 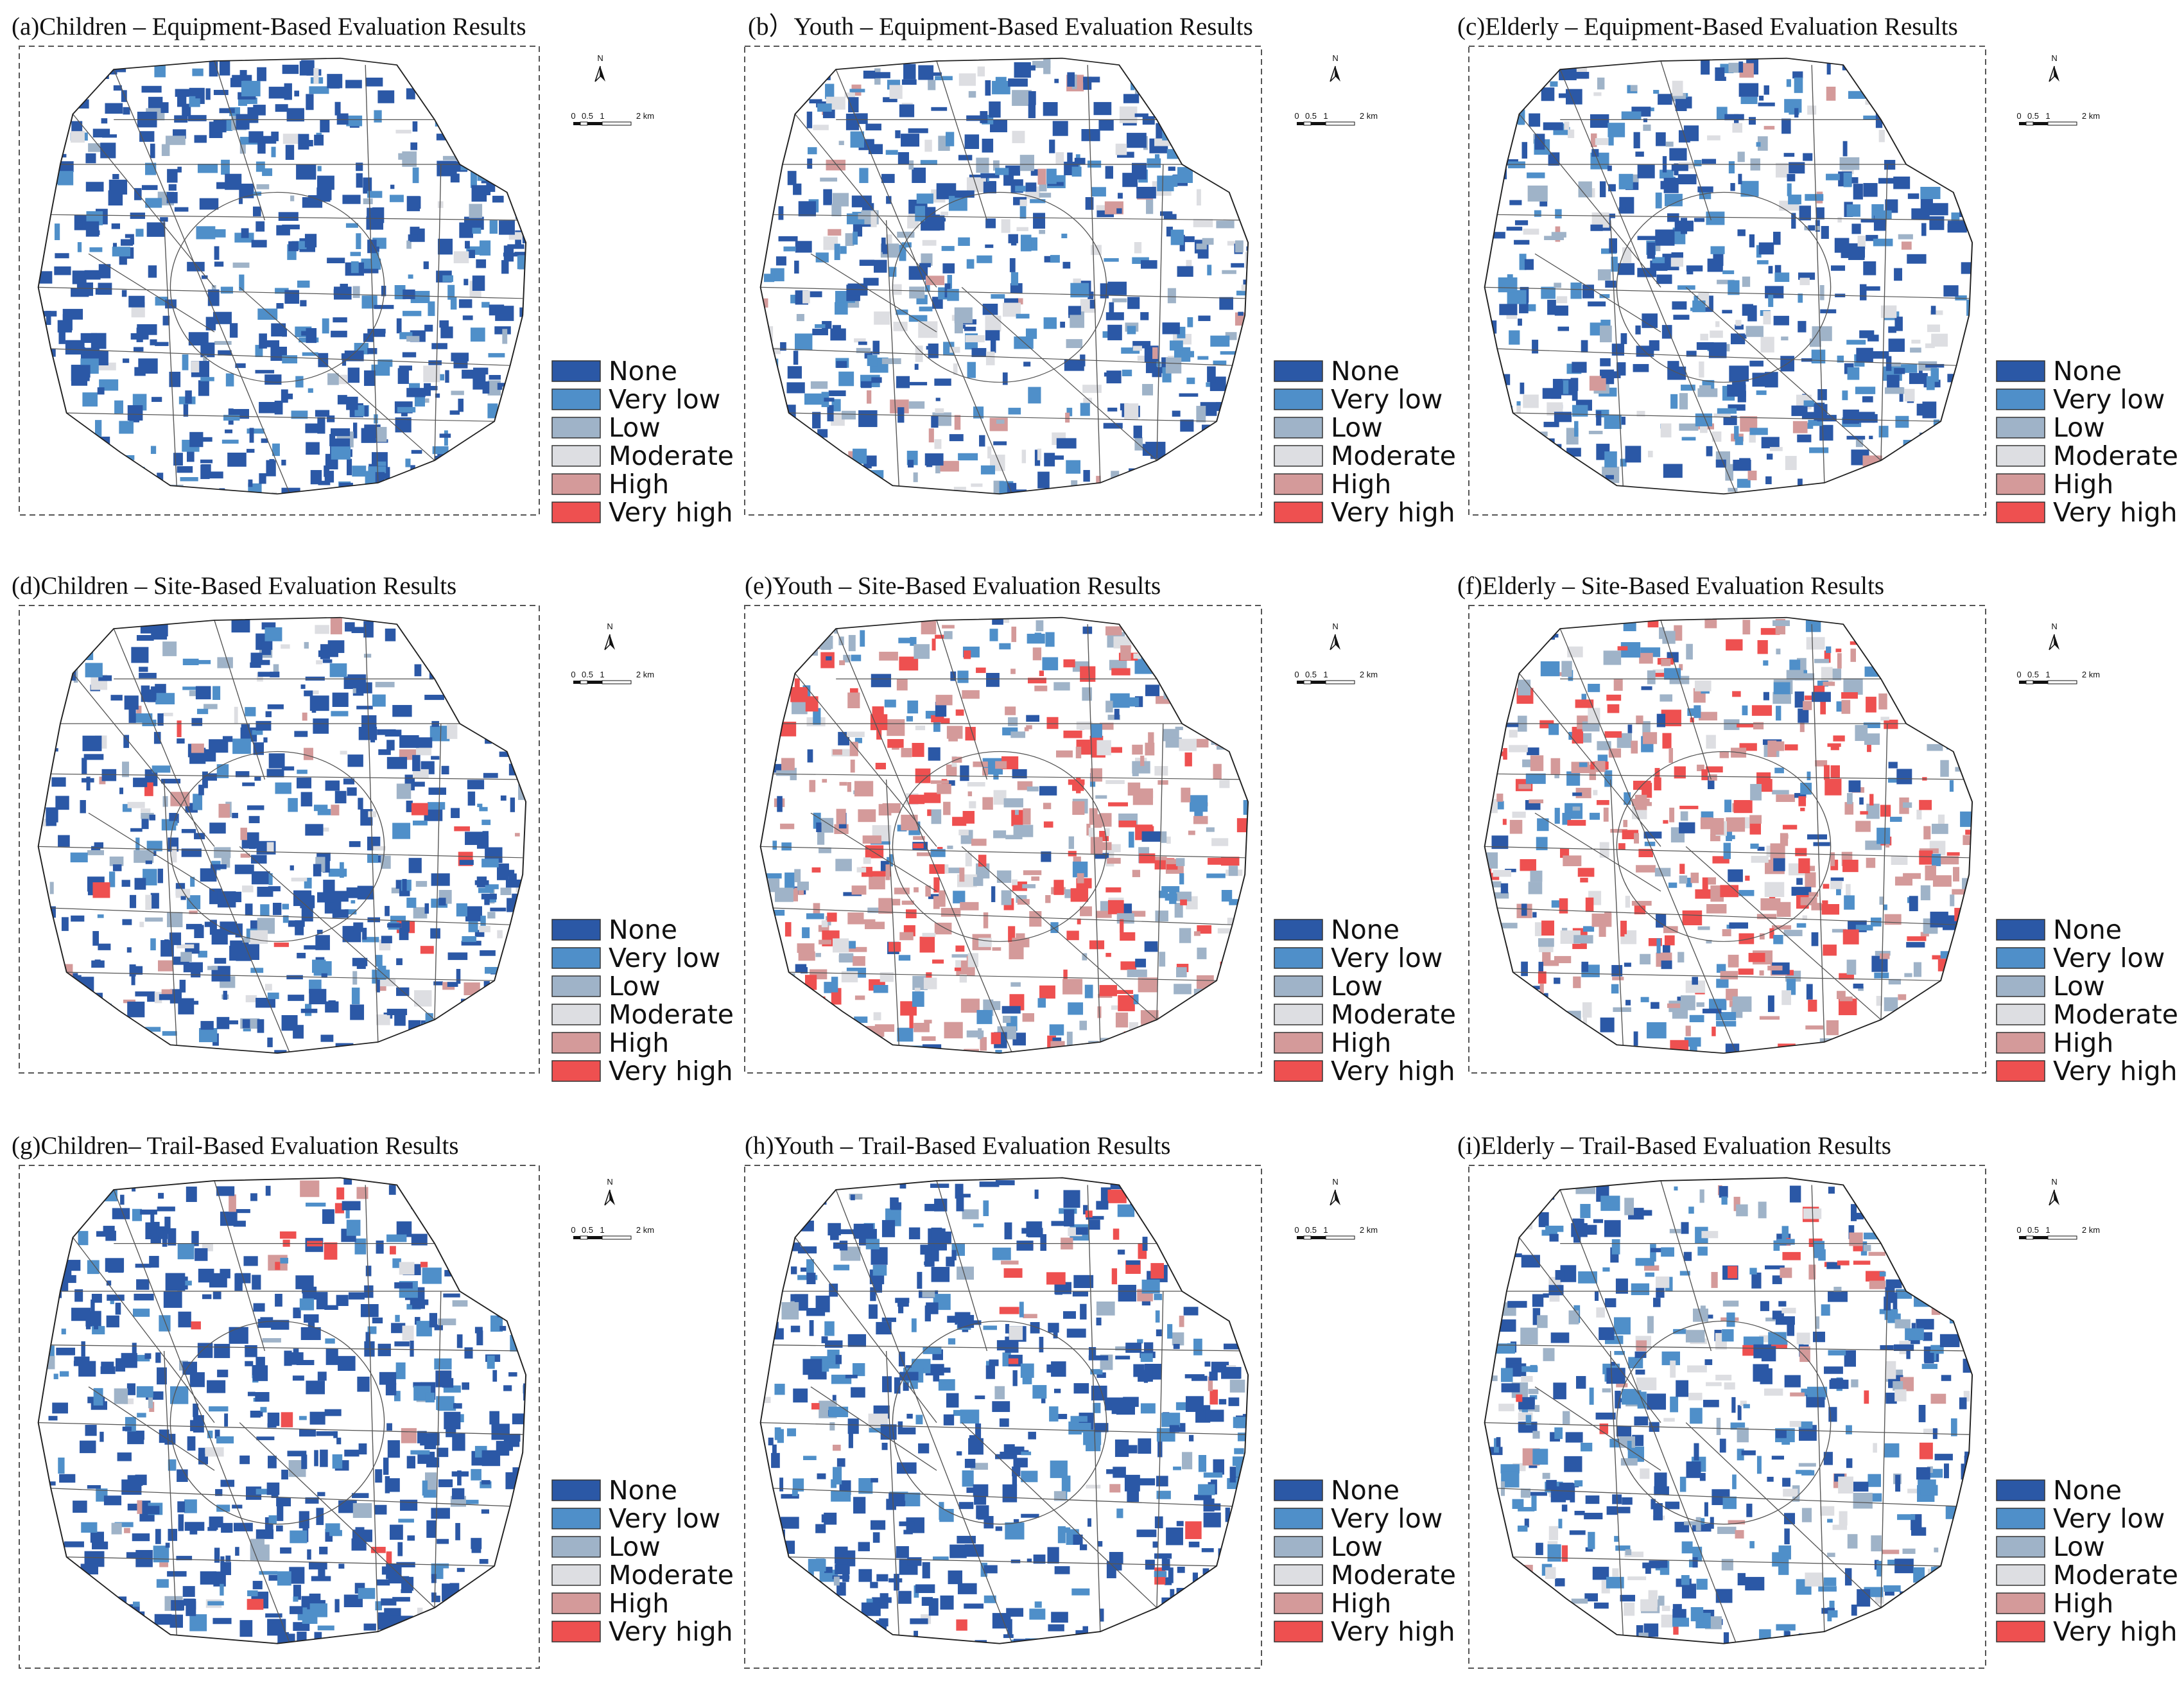 I want to click on north-arrow-icon-half, so click(x=1337, y=642).